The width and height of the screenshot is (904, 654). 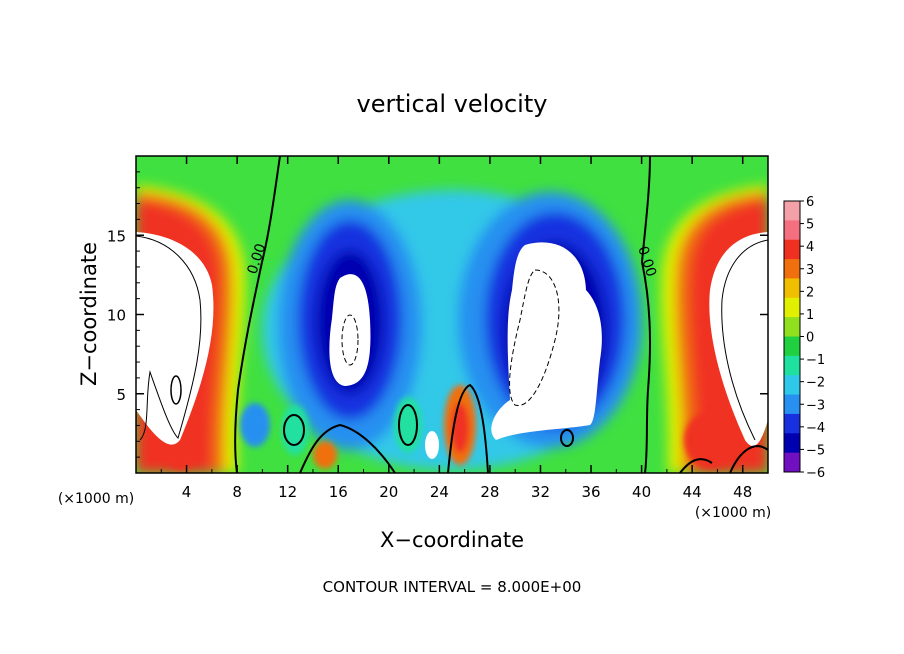 I want to click on y-axis-label: Z−coordinate, so click(x=89, y=314).